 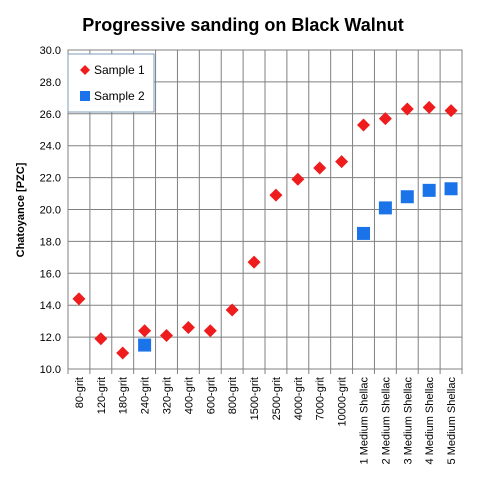 I want to click on y-tick-label: 22.0, so click(x=50, y=179).